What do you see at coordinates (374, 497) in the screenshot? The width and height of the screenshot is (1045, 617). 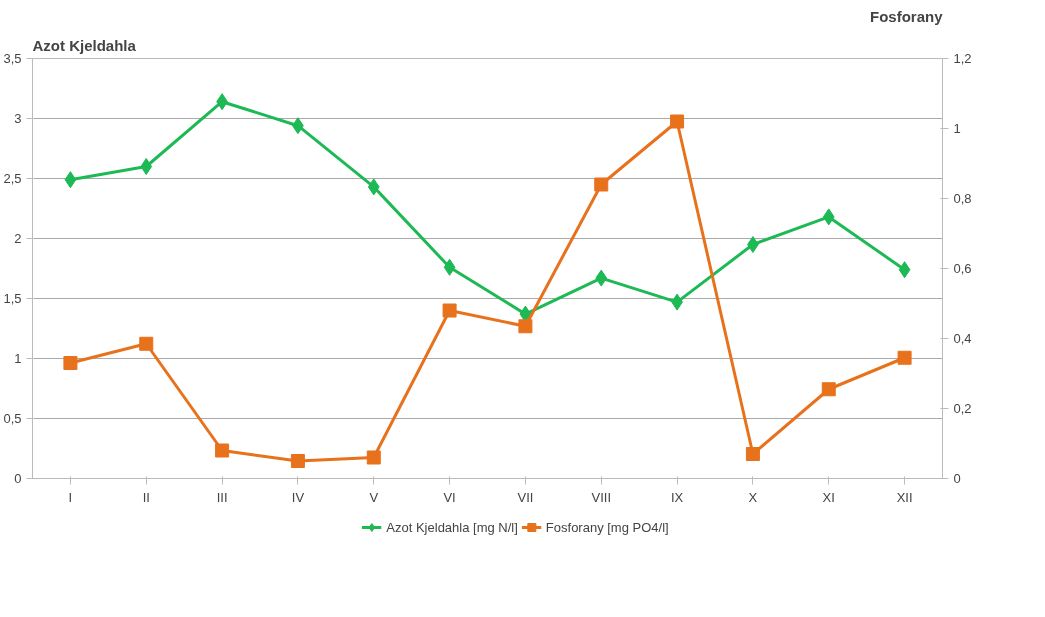 I see `x-tick-label: V` at bounding box center [374, 497].